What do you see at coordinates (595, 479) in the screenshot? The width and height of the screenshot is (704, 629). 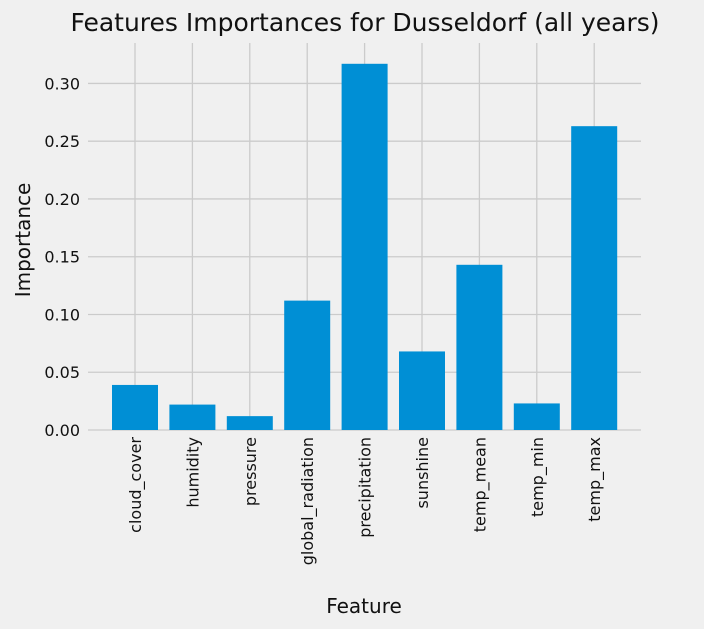 I see `x-tick-label: temp_max` at bounding box center [595, 479].